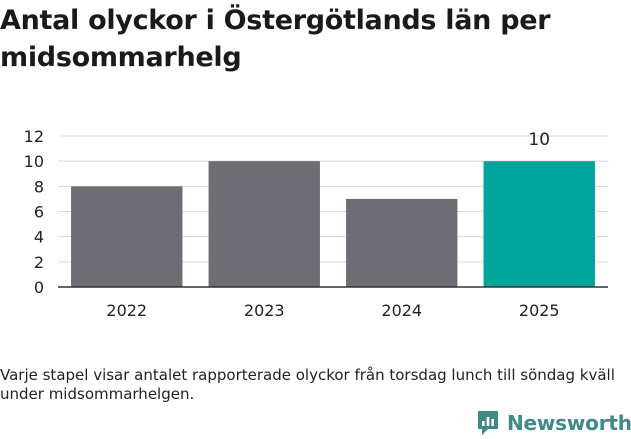  I want to click on newsworthy-logo: Newsworthy, so click(553, 423).